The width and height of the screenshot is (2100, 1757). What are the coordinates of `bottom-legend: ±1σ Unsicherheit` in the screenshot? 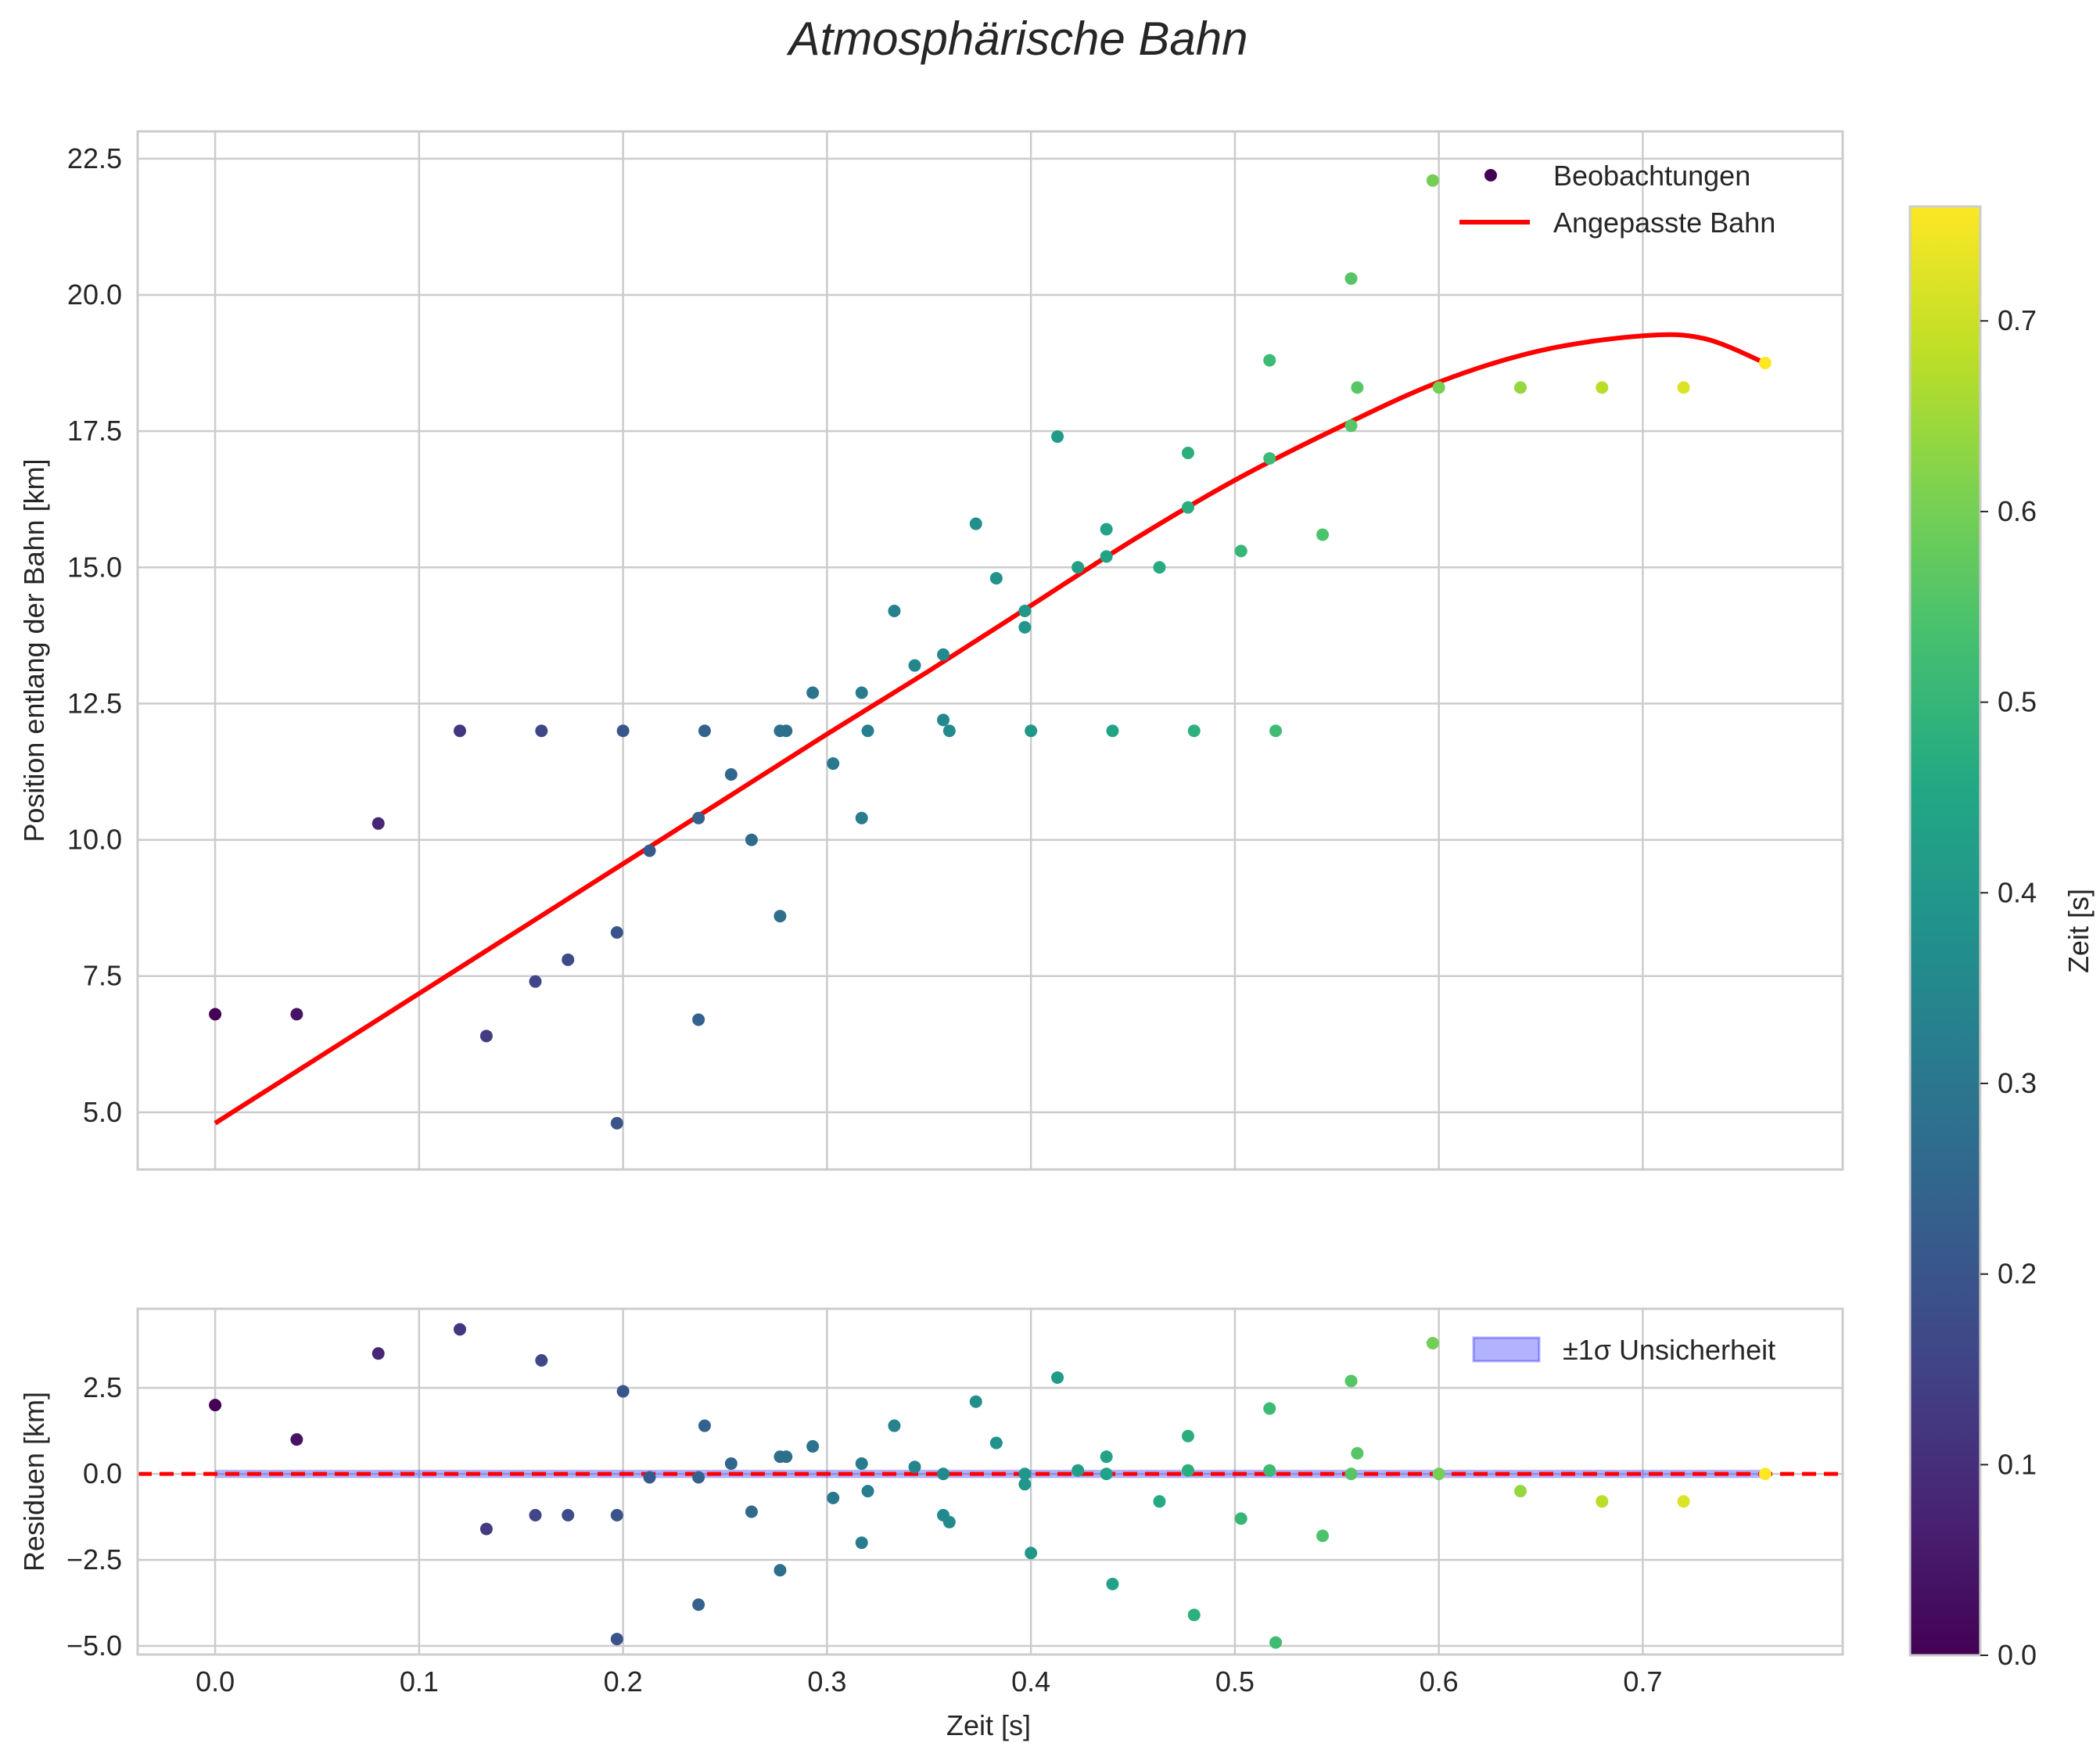 It's located at (1623, 1350).